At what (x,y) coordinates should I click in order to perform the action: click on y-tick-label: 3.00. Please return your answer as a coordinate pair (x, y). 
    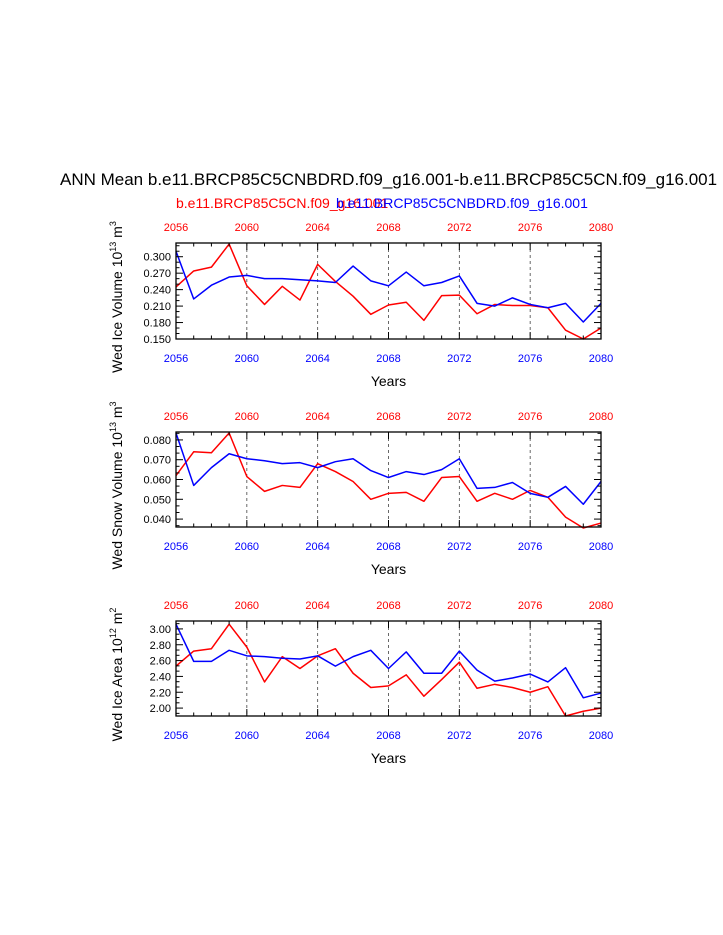
    Looking at the image, I should click on (160, 630).